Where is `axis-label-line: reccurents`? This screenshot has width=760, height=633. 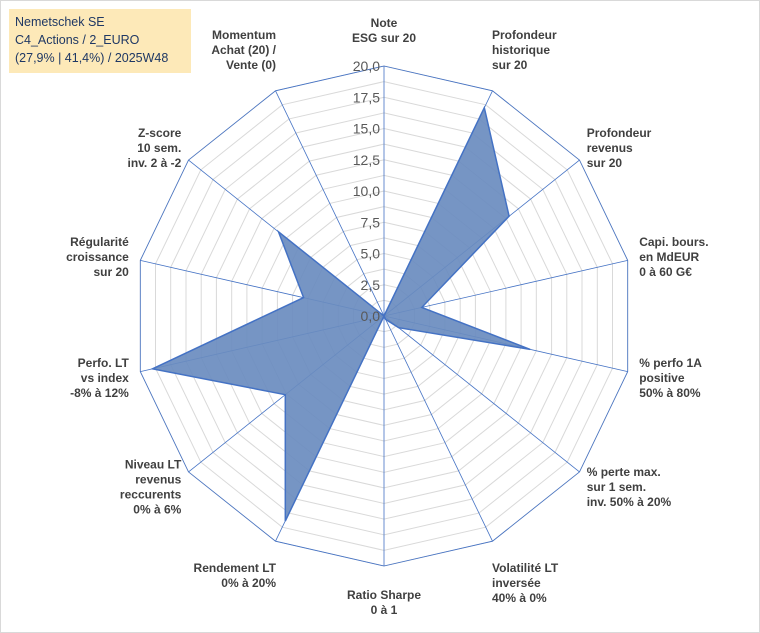
axis-label-line: reccurents is located at coordinates (151, 495).